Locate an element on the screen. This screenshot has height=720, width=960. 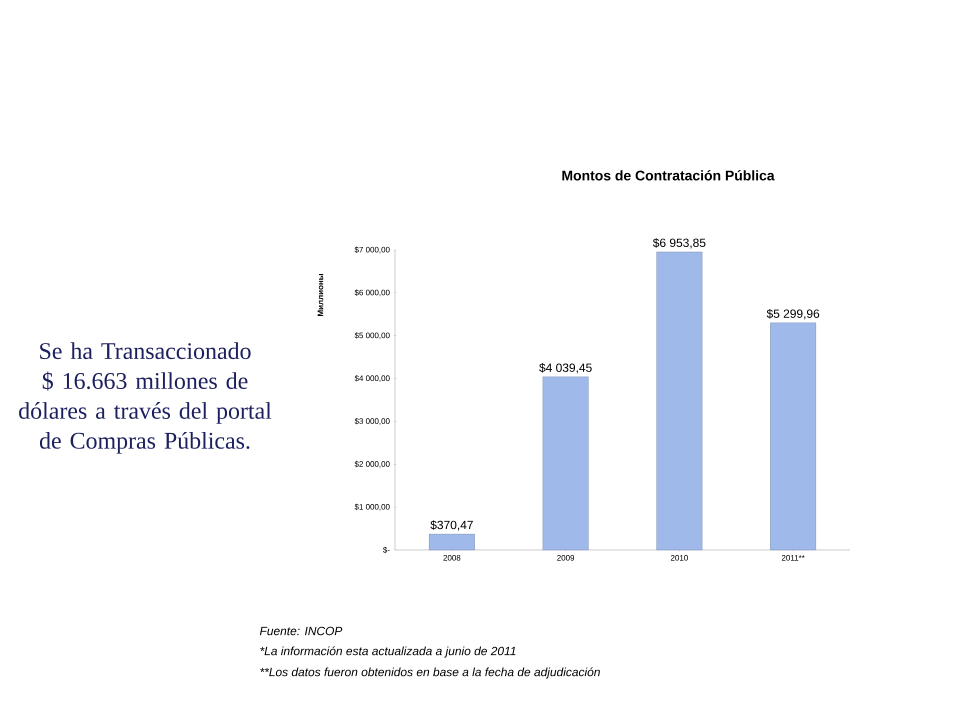
data-label: $370,47 is located at coordinates (451, 525).